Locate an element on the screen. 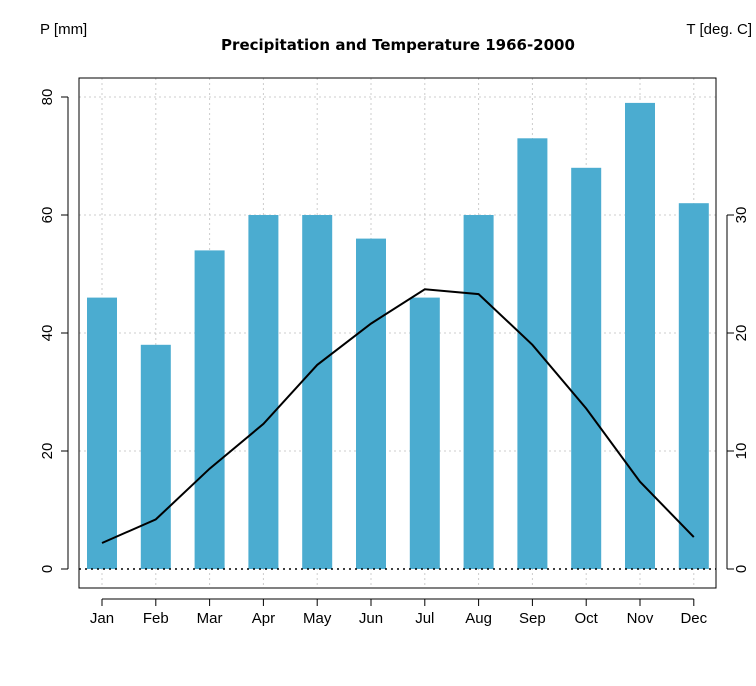 This screenshot has width=756, height=686. bar-may is located at coordinates (317, 392).